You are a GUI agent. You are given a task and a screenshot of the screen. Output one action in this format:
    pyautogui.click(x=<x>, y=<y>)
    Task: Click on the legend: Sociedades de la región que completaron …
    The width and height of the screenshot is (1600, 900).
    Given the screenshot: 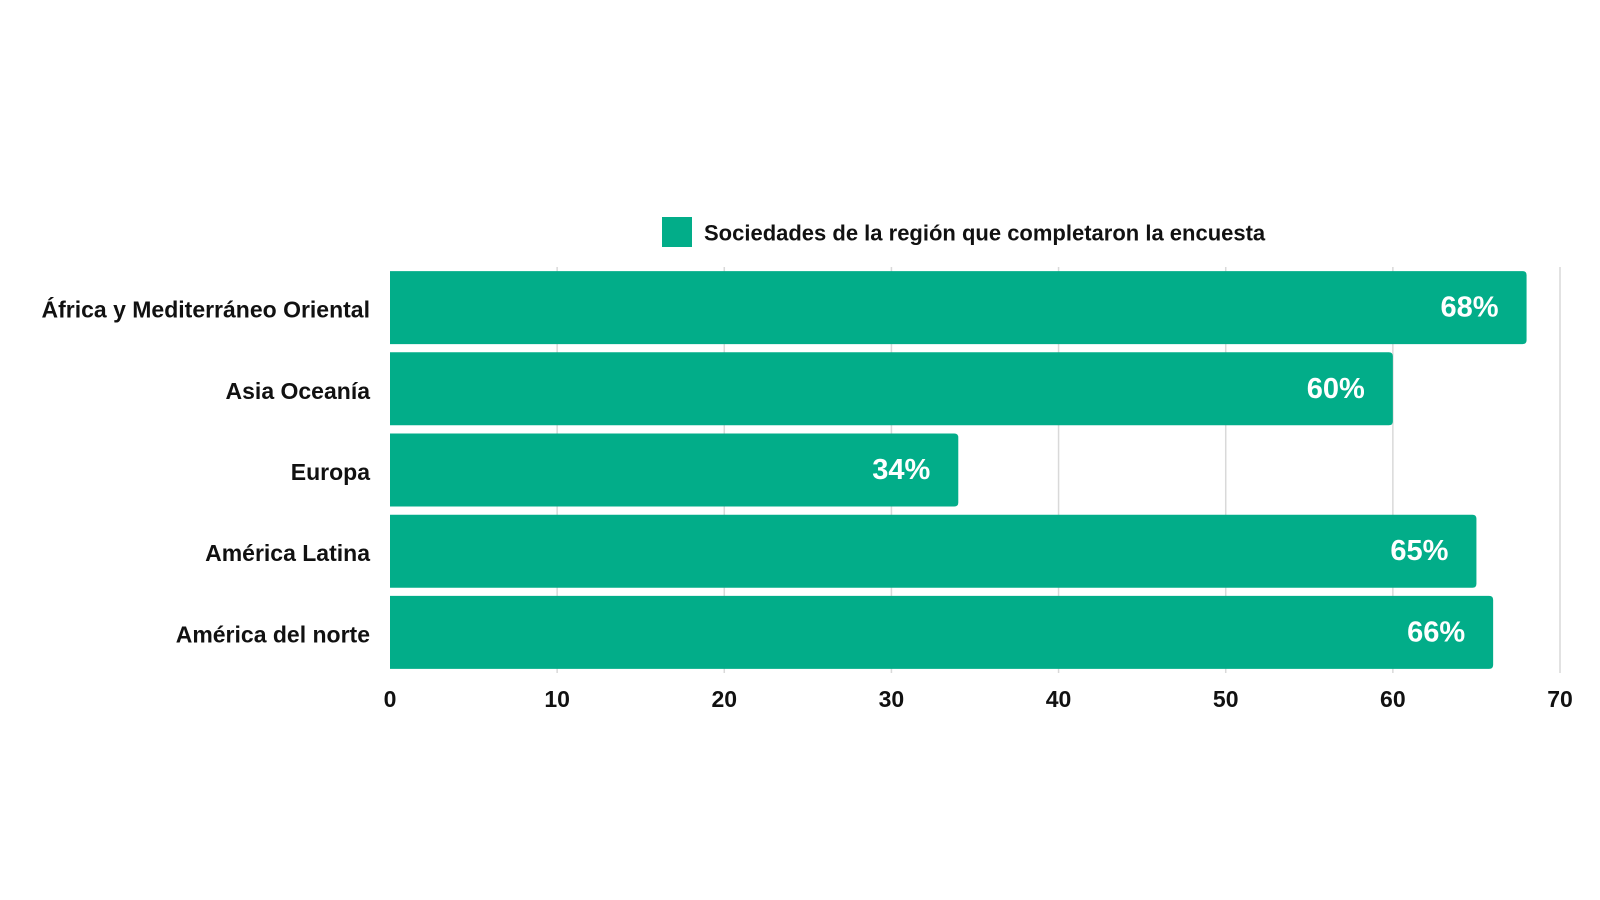 What is the action you would take?
    pyautogui.click(x=964, y=232)
    